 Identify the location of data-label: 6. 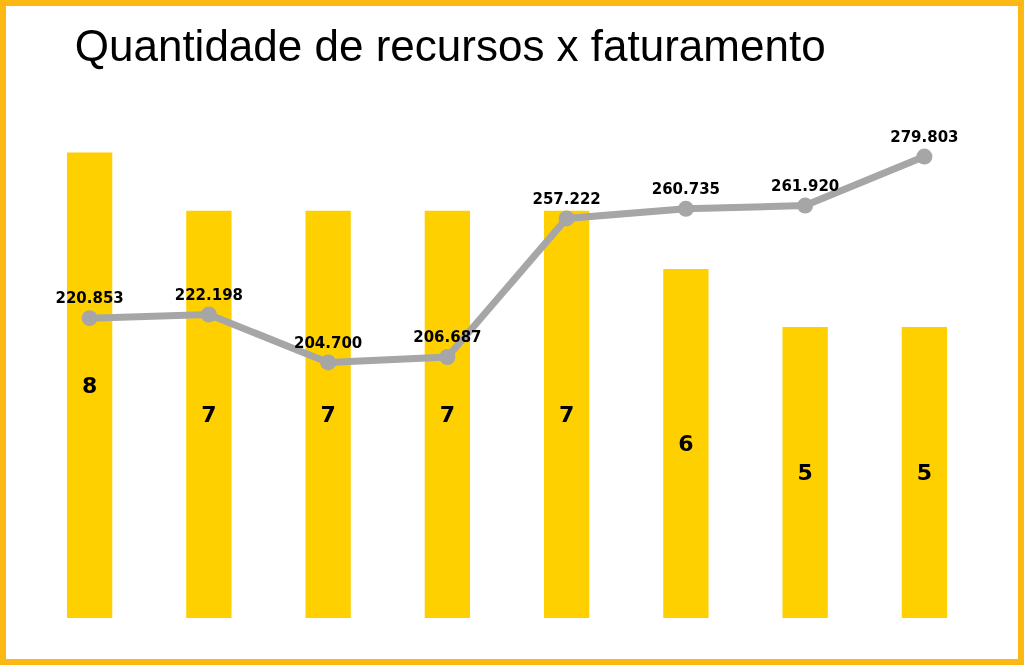
(686, 443).